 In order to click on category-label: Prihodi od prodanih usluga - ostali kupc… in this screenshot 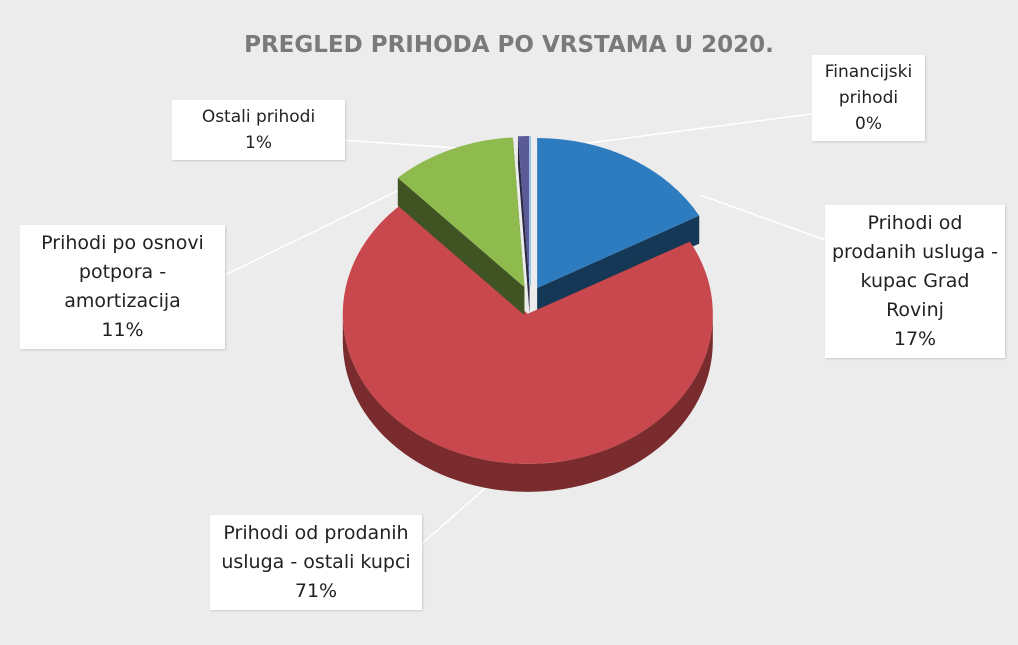, I will do `click(316, 547)`.